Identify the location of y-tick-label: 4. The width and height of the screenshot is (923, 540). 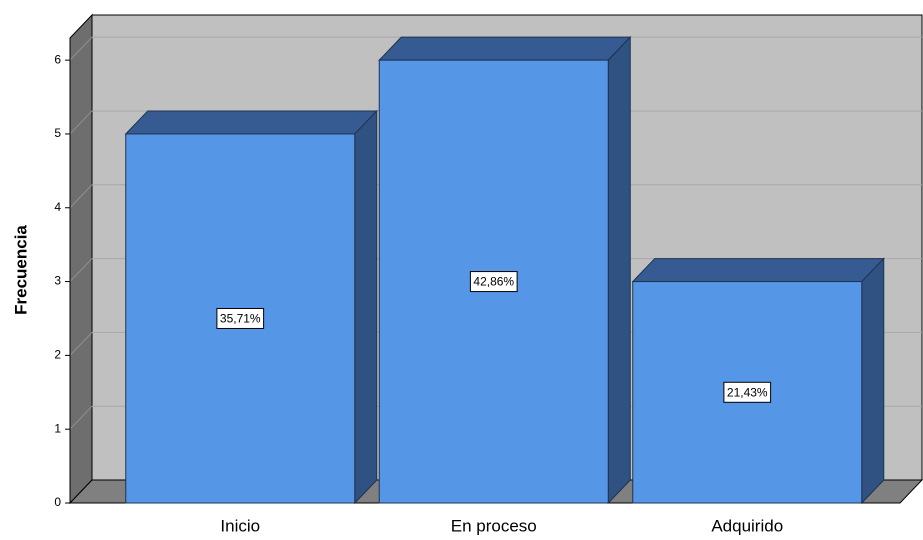
(57, 207).